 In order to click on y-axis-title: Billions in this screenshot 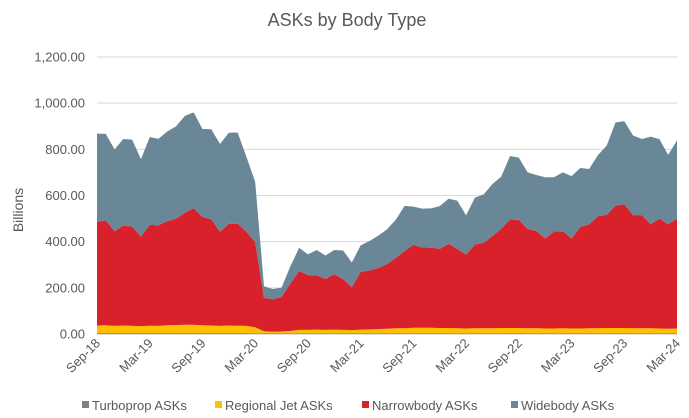, I will do `click(18, 210)`.